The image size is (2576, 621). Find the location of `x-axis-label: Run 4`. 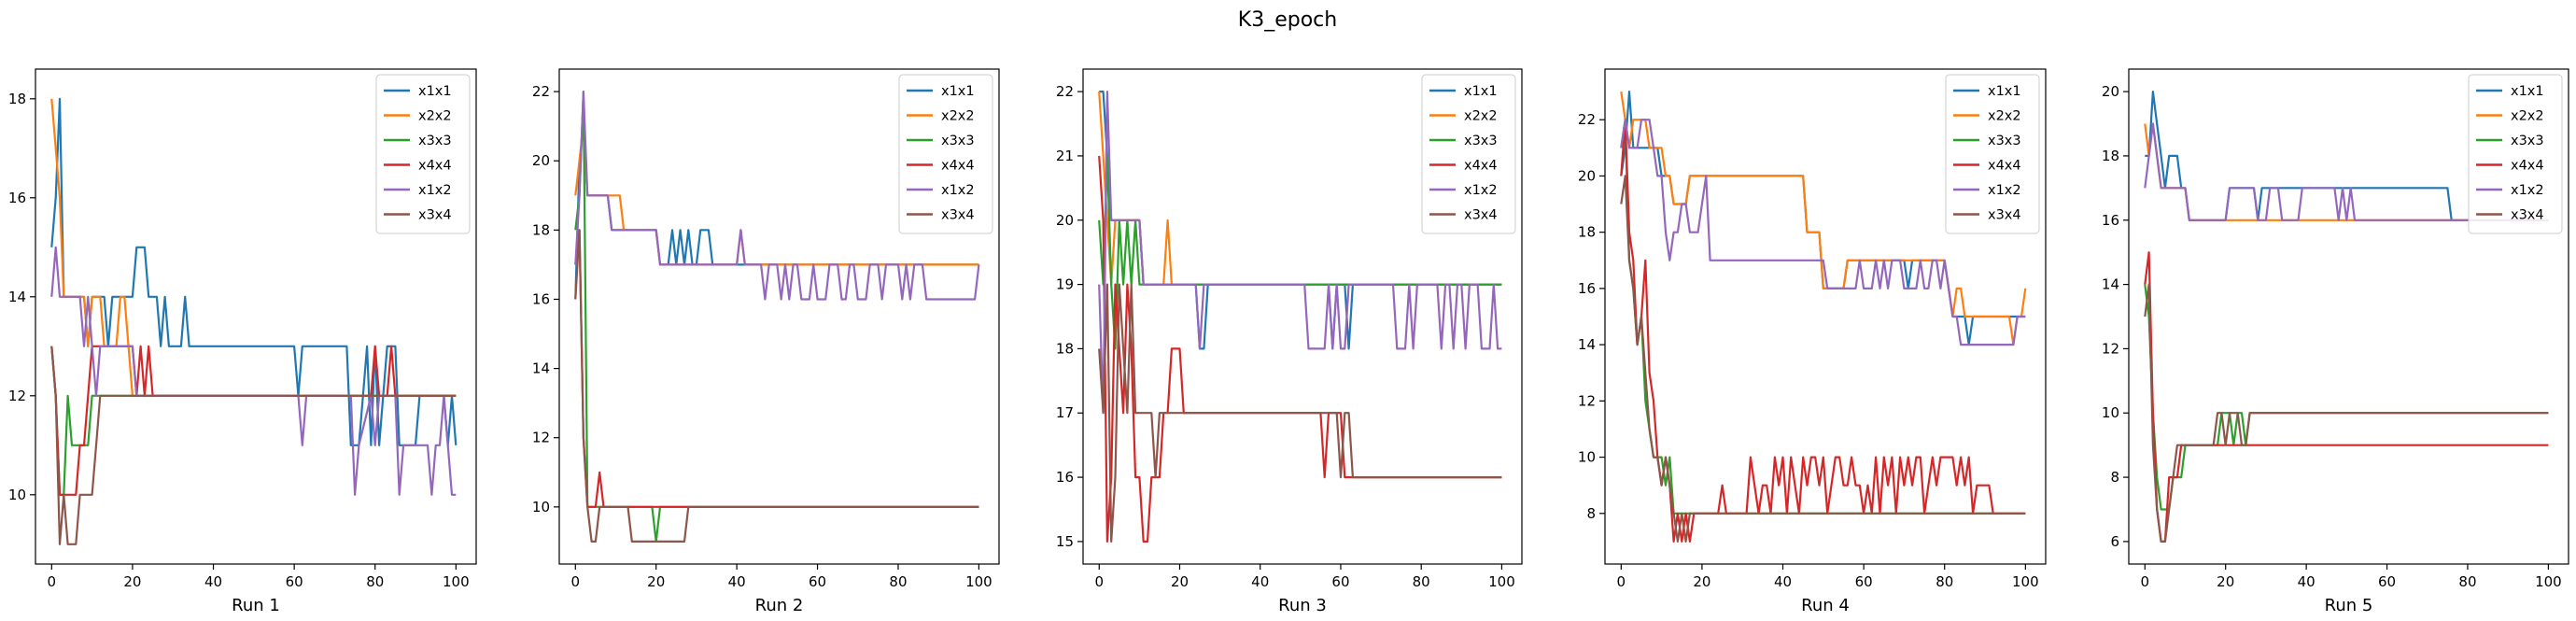

x-axis-label: Run 4 is located at coordinates (1825, 606).